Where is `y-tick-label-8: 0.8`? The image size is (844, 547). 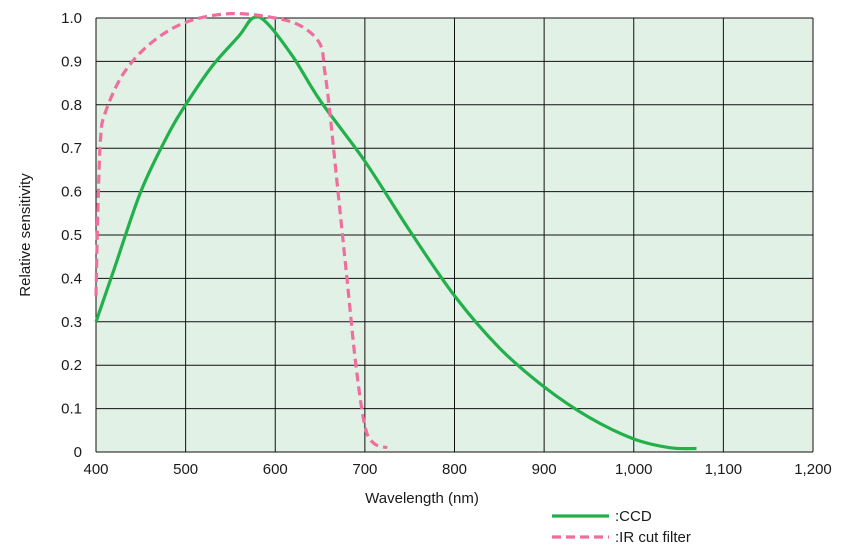
y-tick-label-8: 0.8 is located at coordinates (71, 105).